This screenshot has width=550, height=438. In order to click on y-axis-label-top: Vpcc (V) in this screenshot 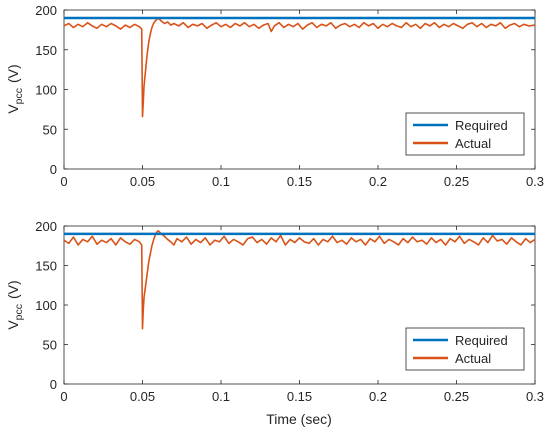, I will do `click(15, 88)`.